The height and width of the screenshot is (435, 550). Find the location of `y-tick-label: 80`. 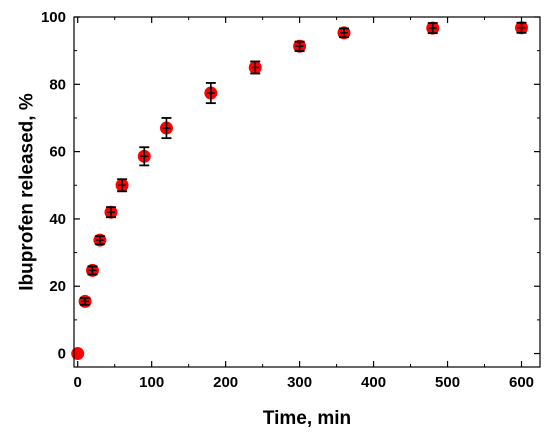

y-tick-label: 80 is located at coordinates (57, 84).